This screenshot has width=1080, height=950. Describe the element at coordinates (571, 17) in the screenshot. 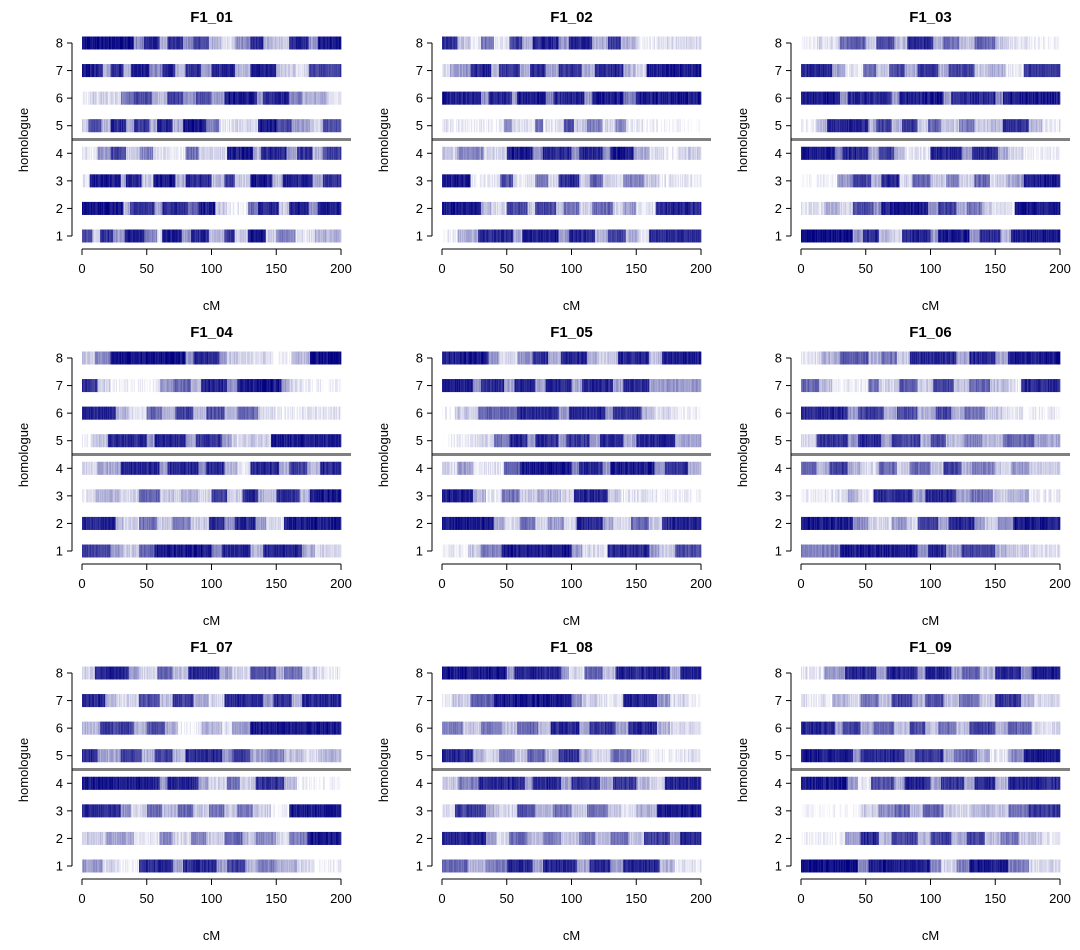

I see `panel-title: F1_02` at that location.